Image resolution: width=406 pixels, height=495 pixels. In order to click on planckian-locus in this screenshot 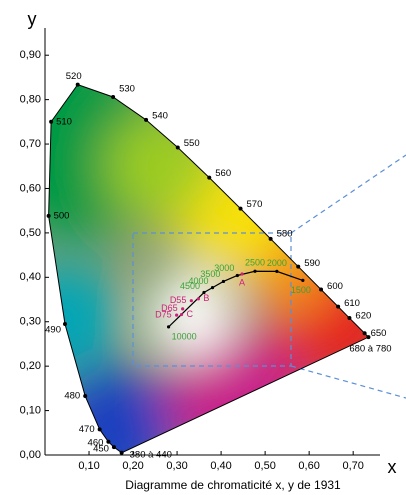, I will do `click(236, 299)`.